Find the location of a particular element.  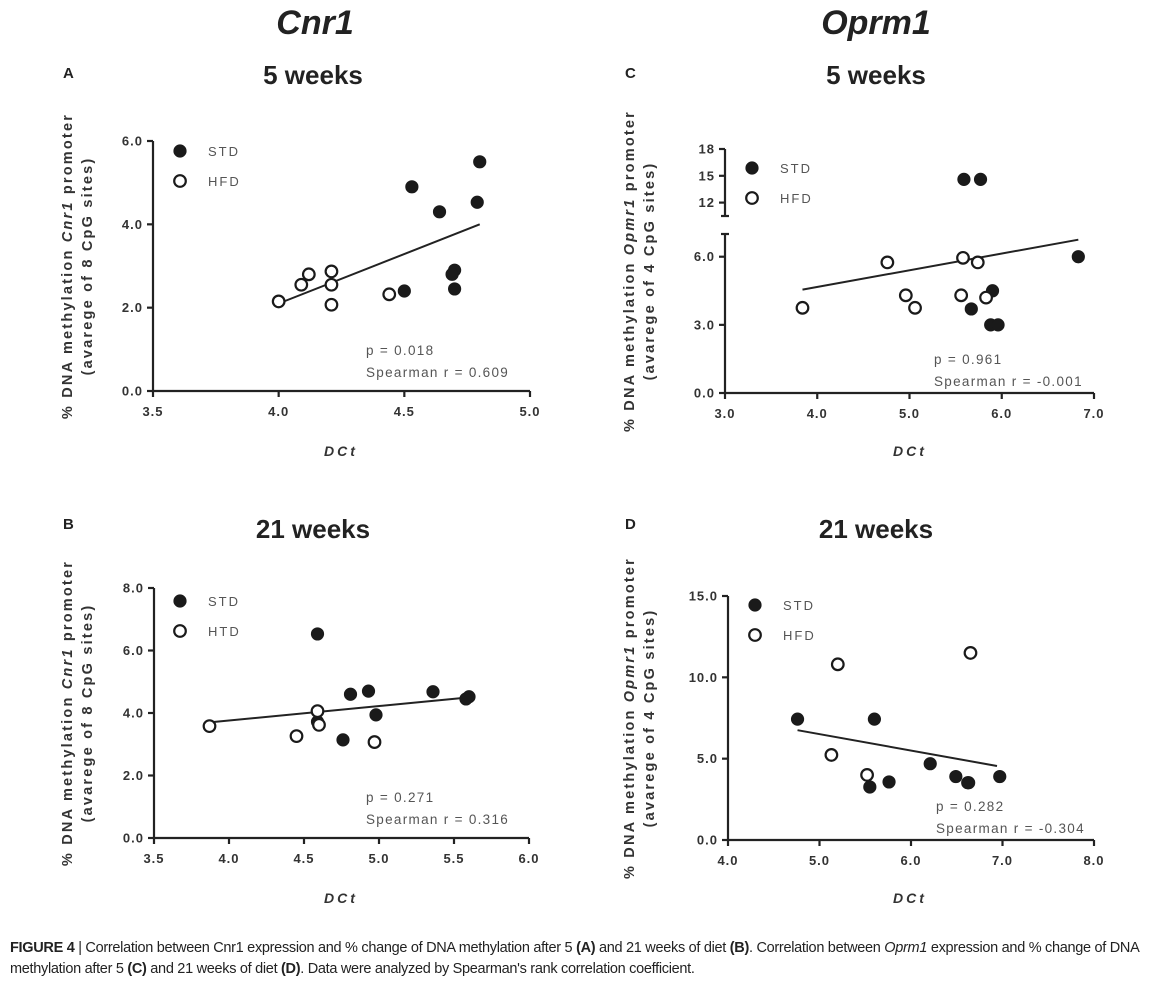

x-tick-label: 5.5 is located at coordinates (453, 858).